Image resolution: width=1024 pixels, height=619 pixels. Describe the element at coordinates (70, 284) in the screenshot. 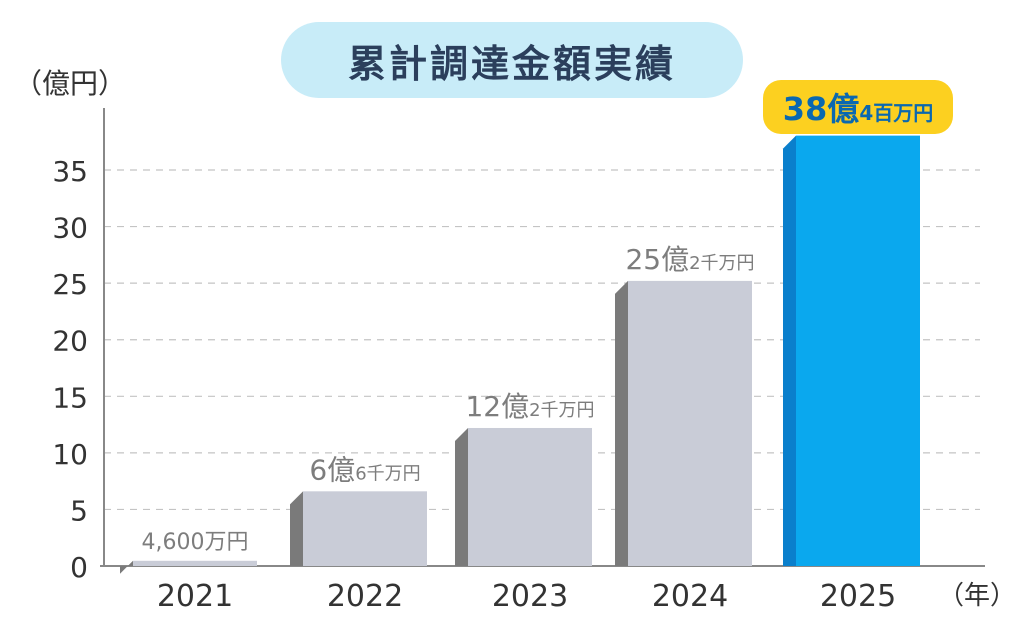

I see `y-tick-label: 25` at that location.